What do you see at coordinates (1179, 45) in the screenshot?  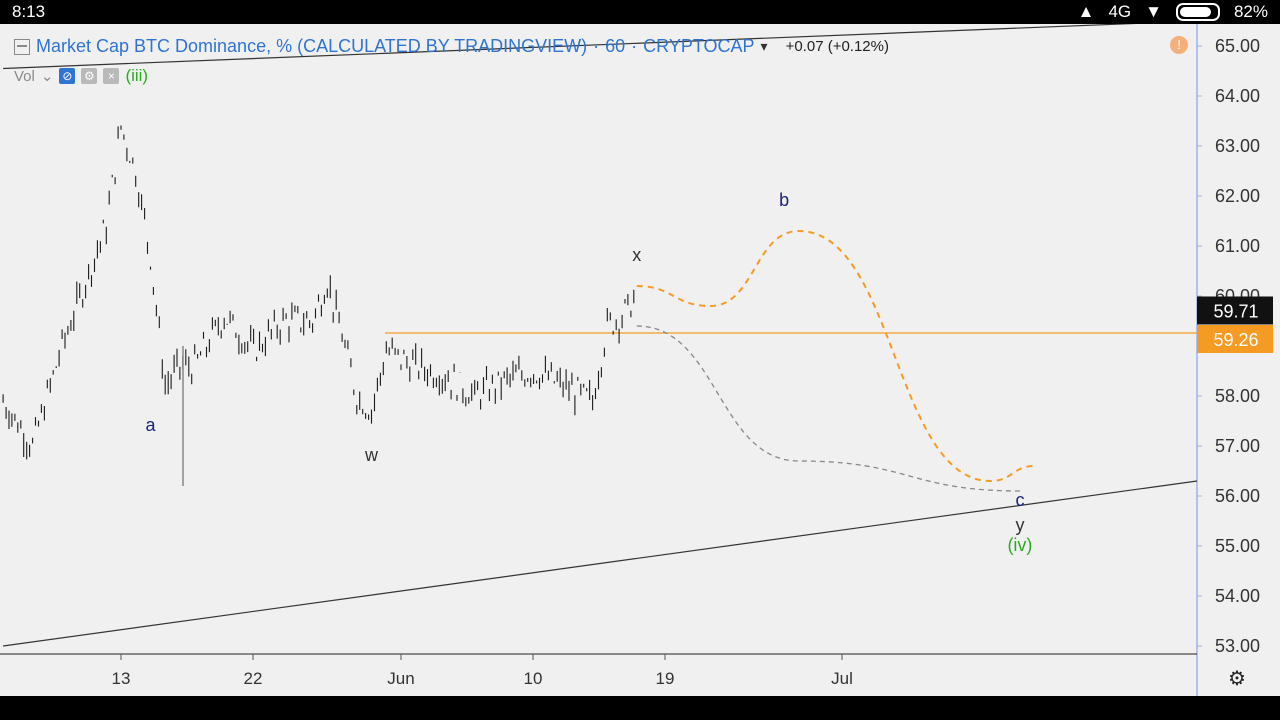 I see `alert-icon: !` at bounding box center [1179, 45].